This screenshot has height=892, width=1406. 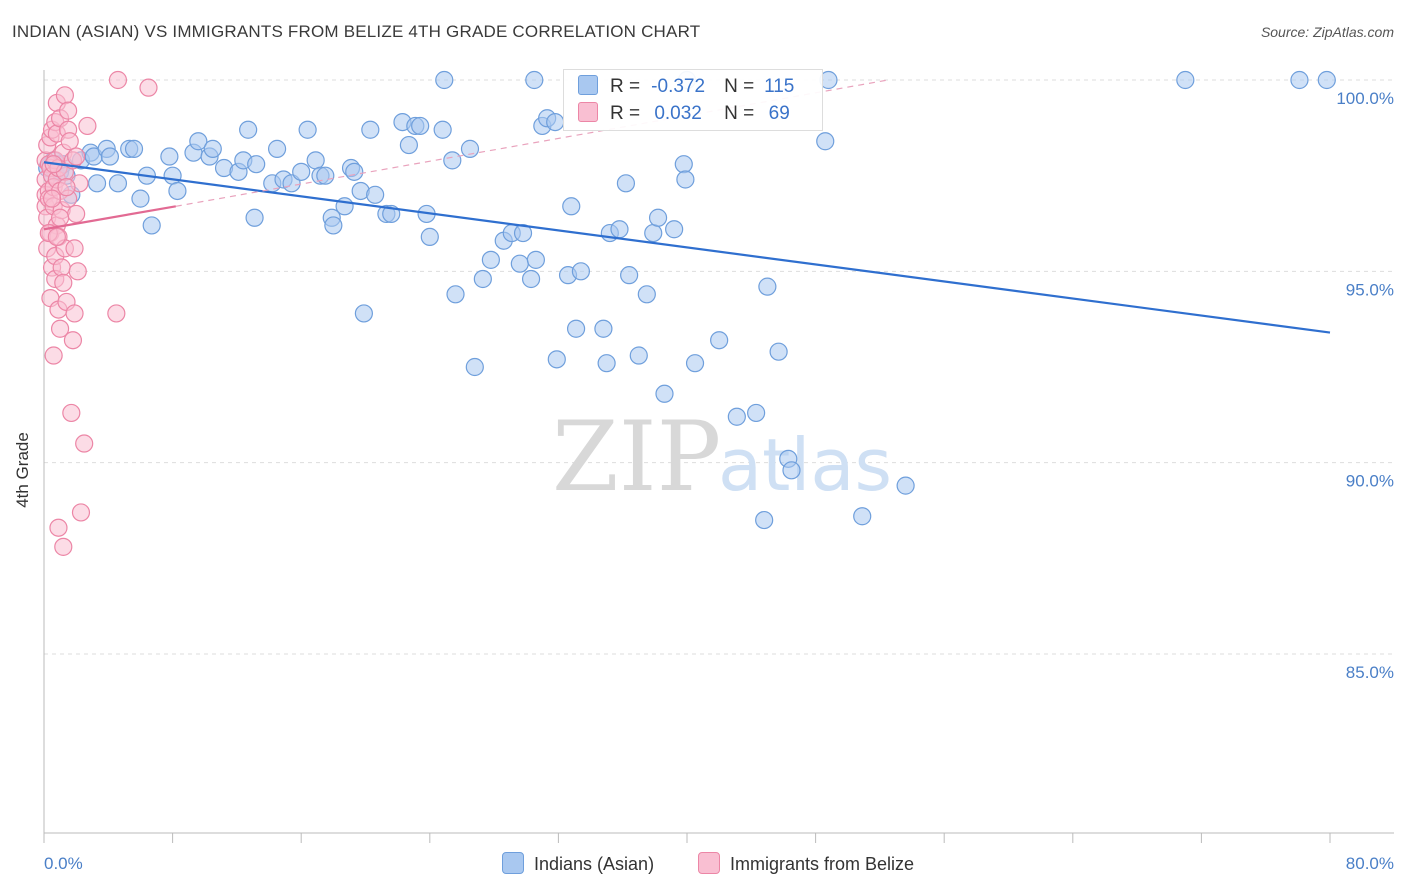 What do you see at coordinates (578, 863) in the screenshot?
I see `bottom-legend-indians: Indians (Asian)` at bounding box center [578, 863].